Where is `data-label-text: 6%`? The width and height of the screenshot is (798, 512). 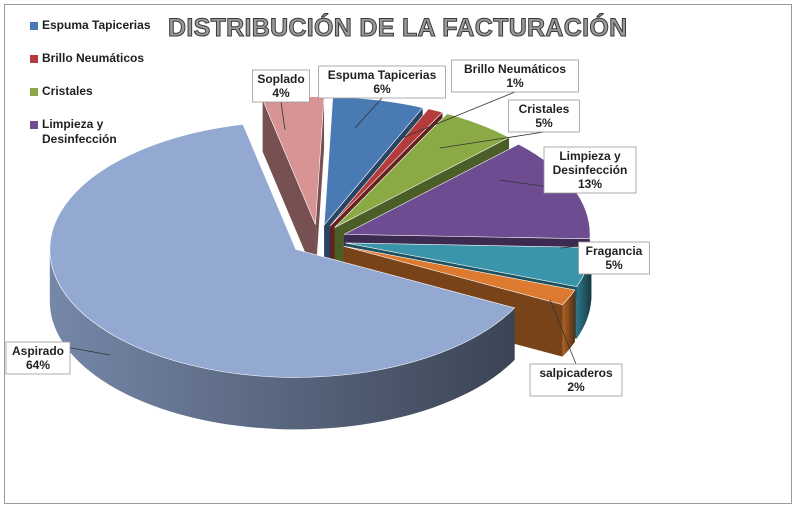
data-label-text: 6% is located at coordinates (382, 89).